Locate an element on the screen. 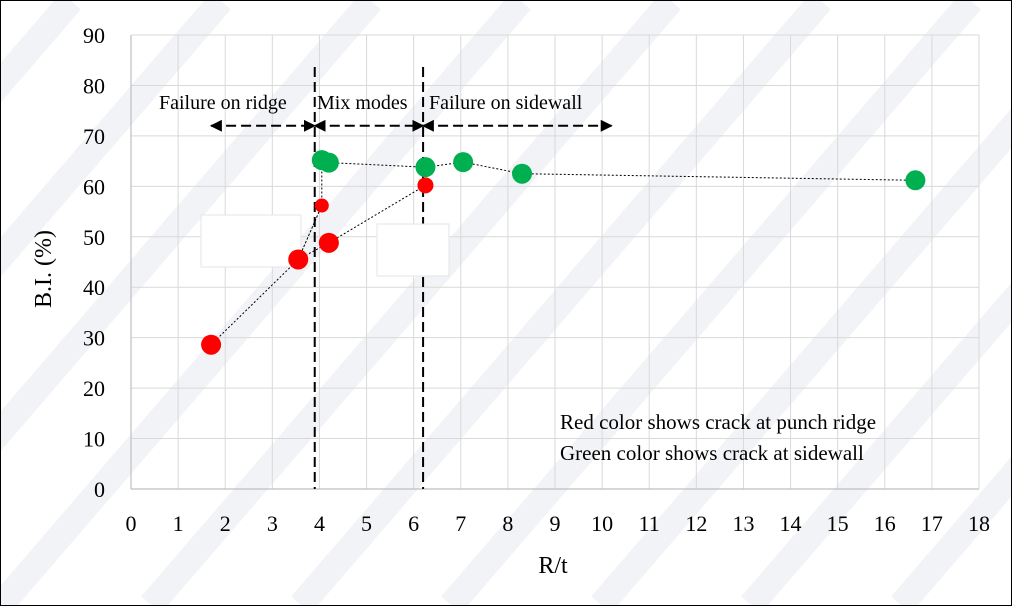 This screenshot has height=606, width=1012. x-tick-labels: 0 1 2 3 4 5 6 7 8 9 10 11 12 13 14 15 16 17 18 is located at coordinates (558, 523).